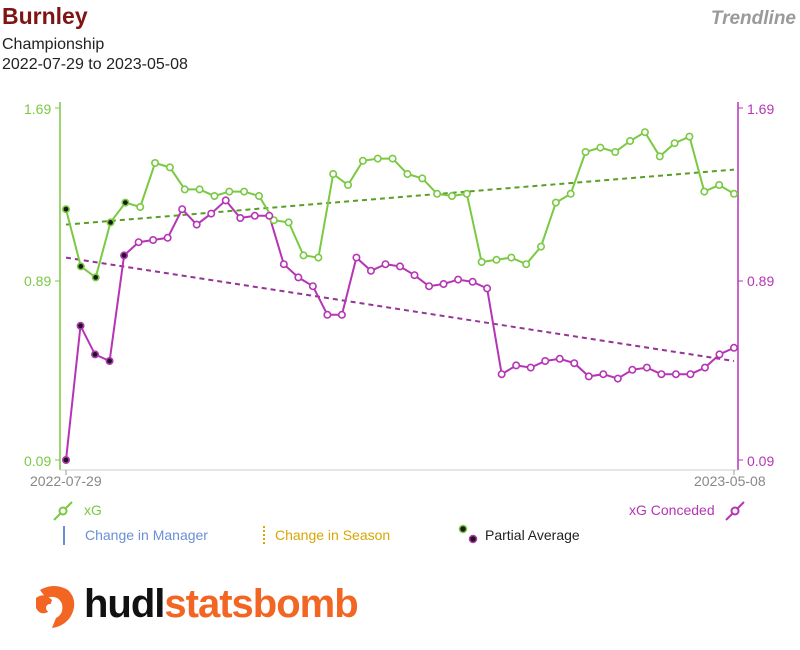 This screenshot has width=800, height=650. What do you see at coordinates (95, 64) in the screenshot?
I see `date-range-label: 2022-07-29 to 2023-05-08` at bounding box center [95, 64].